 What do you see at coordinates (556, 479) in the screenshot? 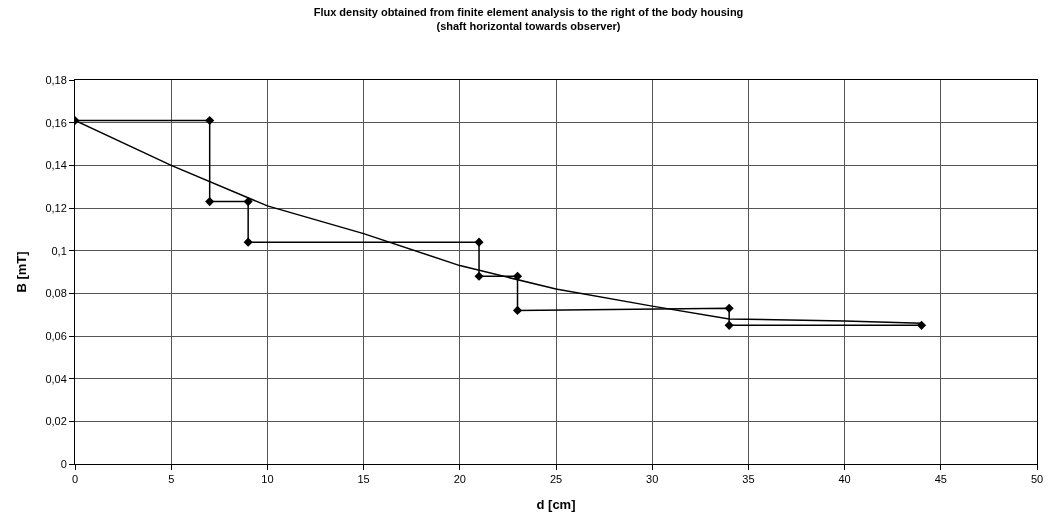
I see `x-tick-label: 25` at bounding box center [556, 479].